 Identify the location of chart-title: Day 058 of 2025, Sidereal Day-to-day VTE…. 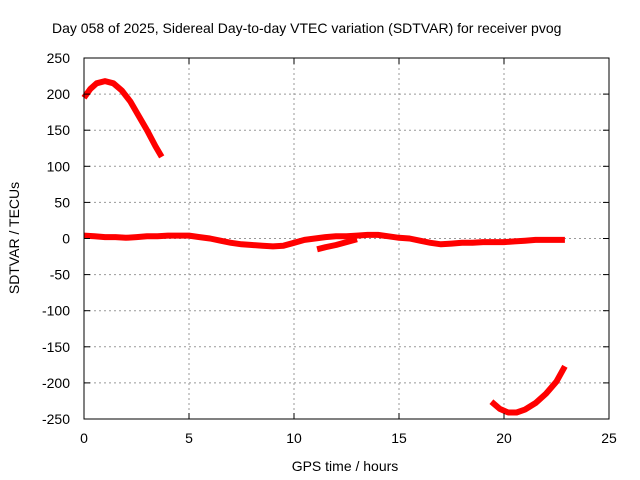
(306, 28).